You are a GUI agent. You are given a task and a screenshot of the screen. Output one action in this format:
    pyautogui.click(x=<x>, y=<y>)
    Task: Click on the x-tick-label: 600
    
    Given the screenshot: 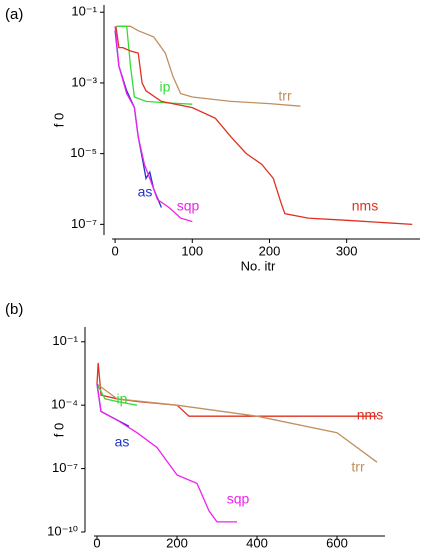 What is the action you would take?
    pyautogui.click(x=337, y=542)
    